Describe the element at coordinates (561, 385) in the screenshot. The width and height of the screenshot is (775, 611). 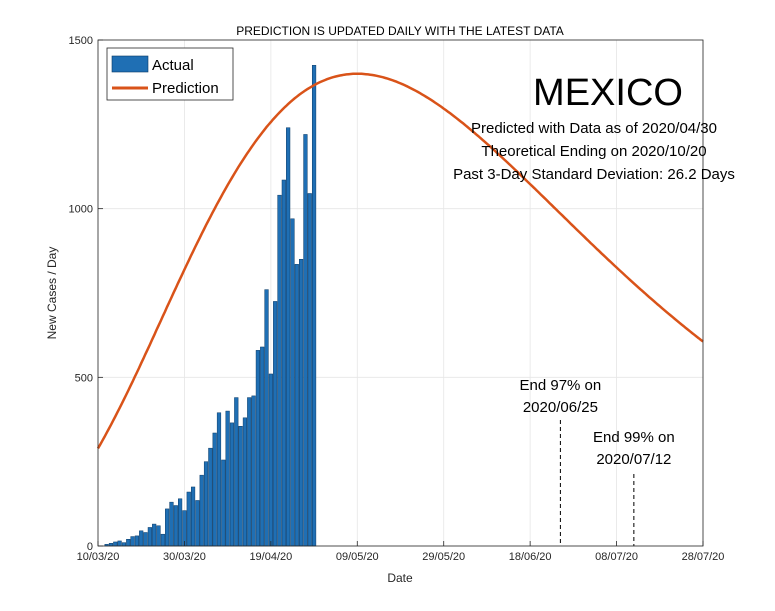
I see `annotation-text-1: End 97% on` at that location.